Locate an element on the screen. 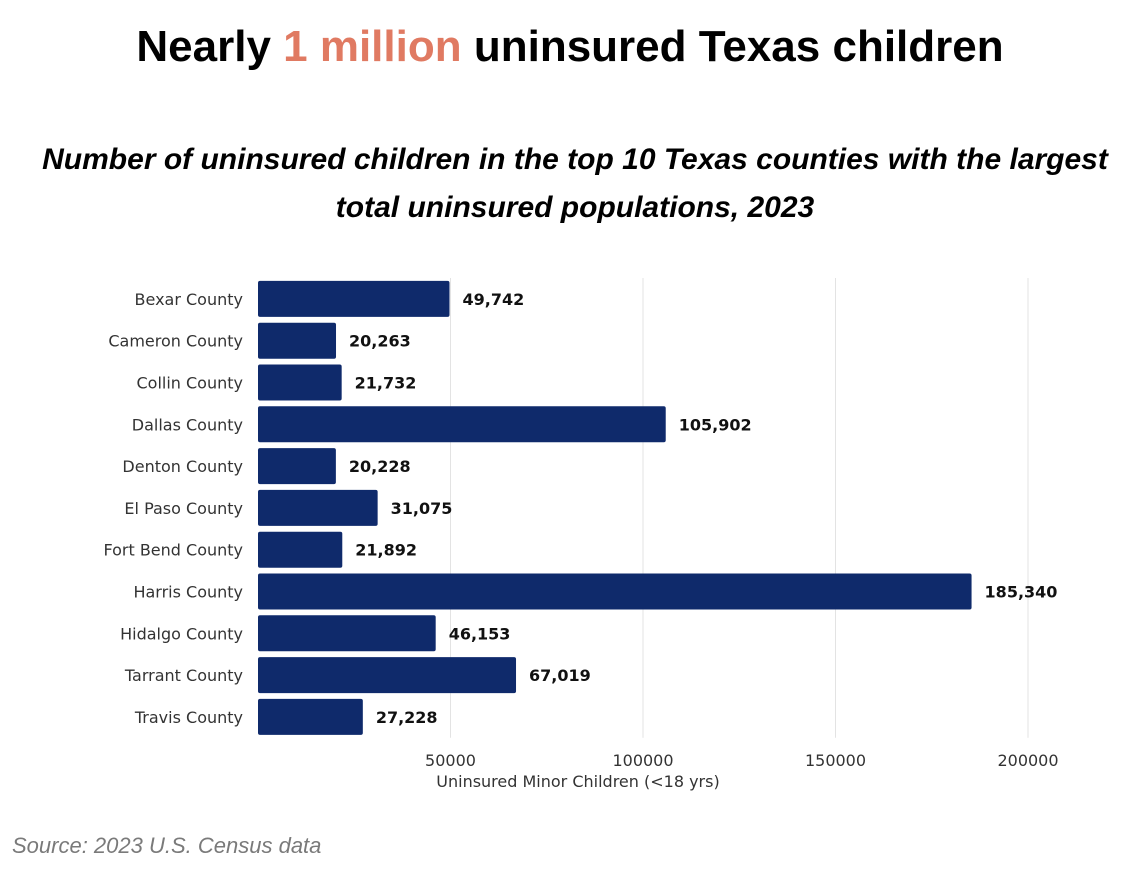 The height and width of the screenshot is (890, 1140). x-tick-label: 50000 is located at coordinates (450, 760).